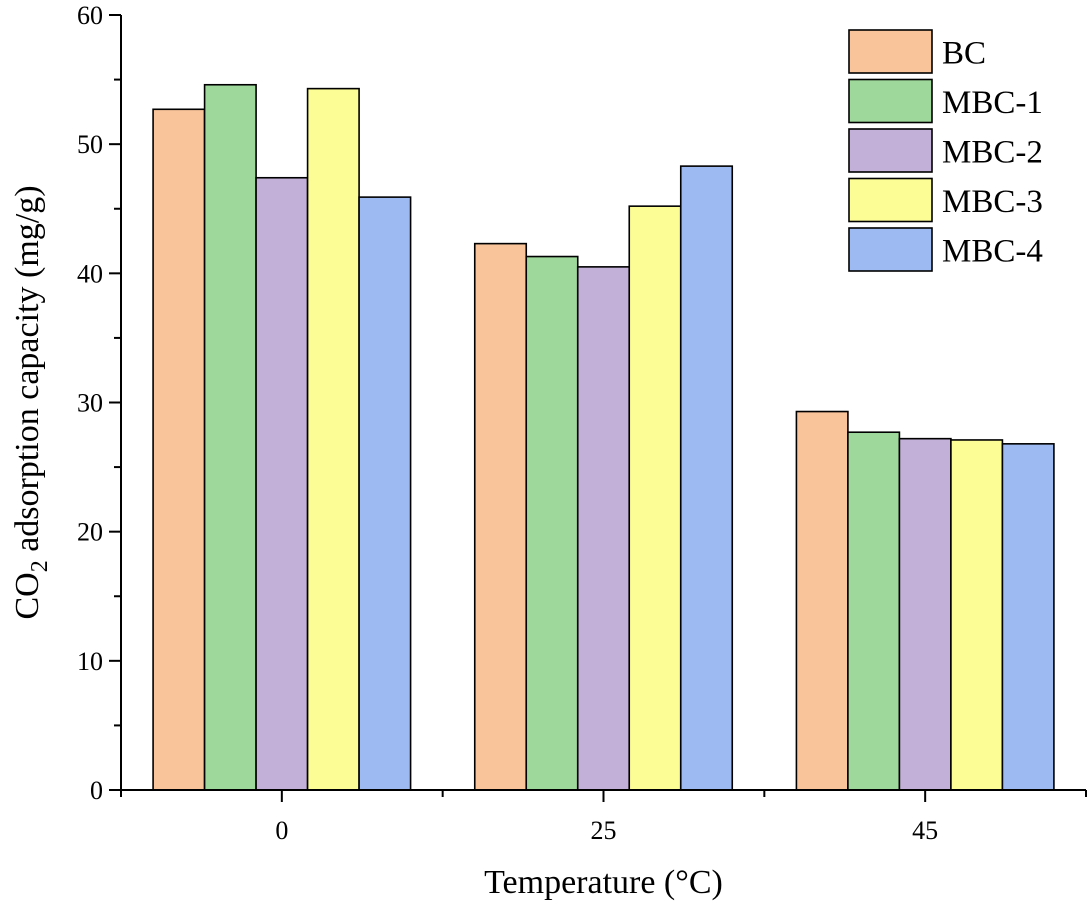  What do you see at coordinates (992, 103) in the screenshot?
I see `legend-label-mbc-1: MBC-1` at bounding box center [992, 103].